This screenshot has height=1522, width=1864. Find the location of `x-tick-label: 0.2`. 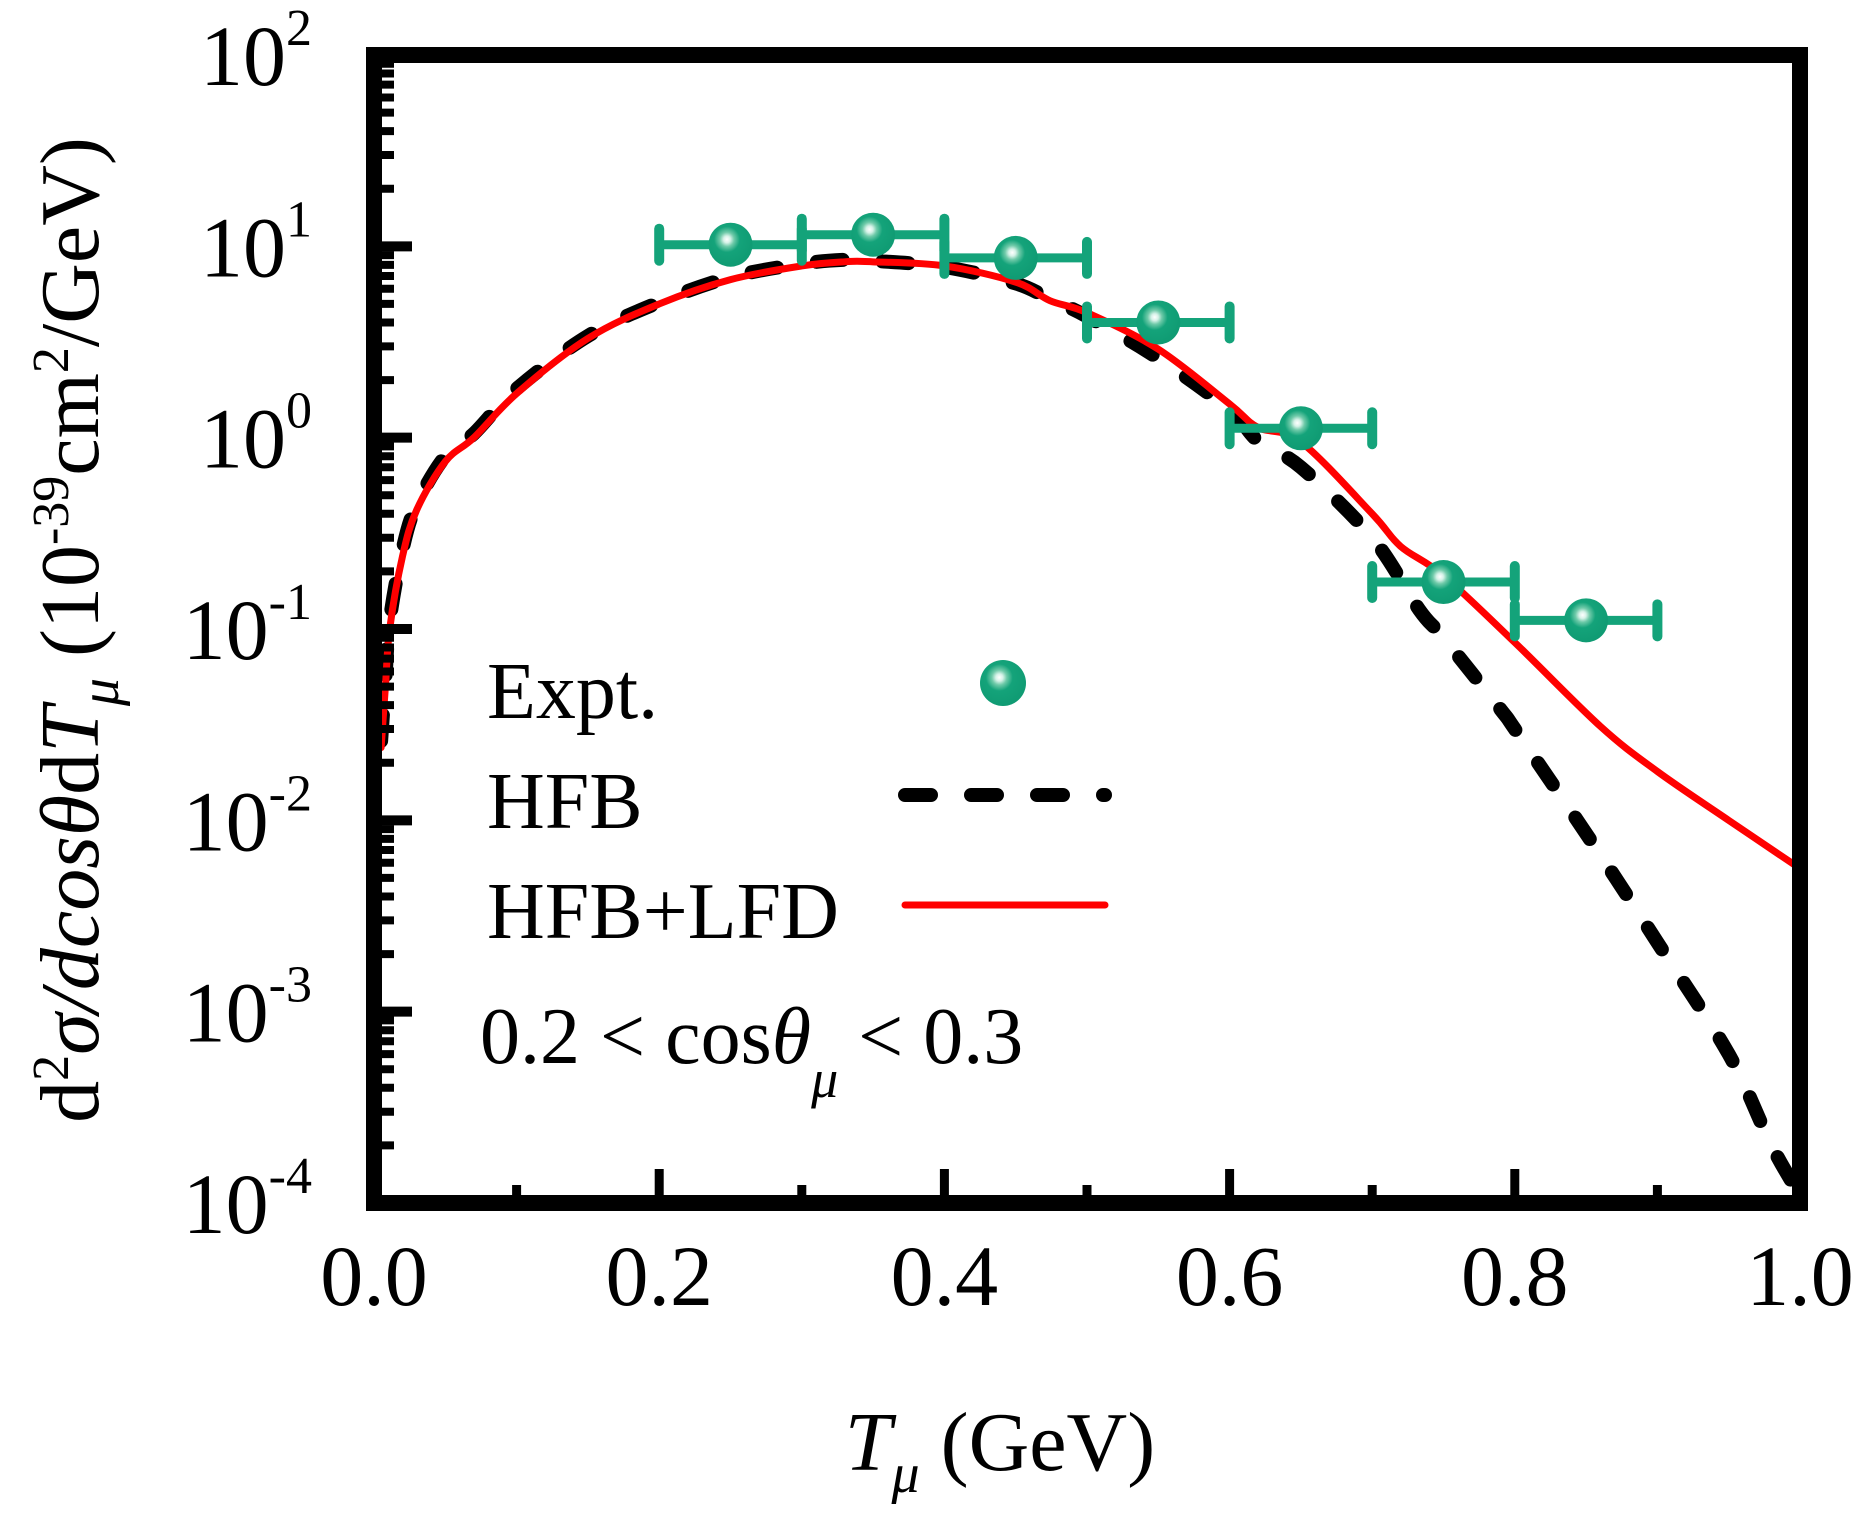

x-tick-label: 0.2 is located at coordinates (659, 1276).